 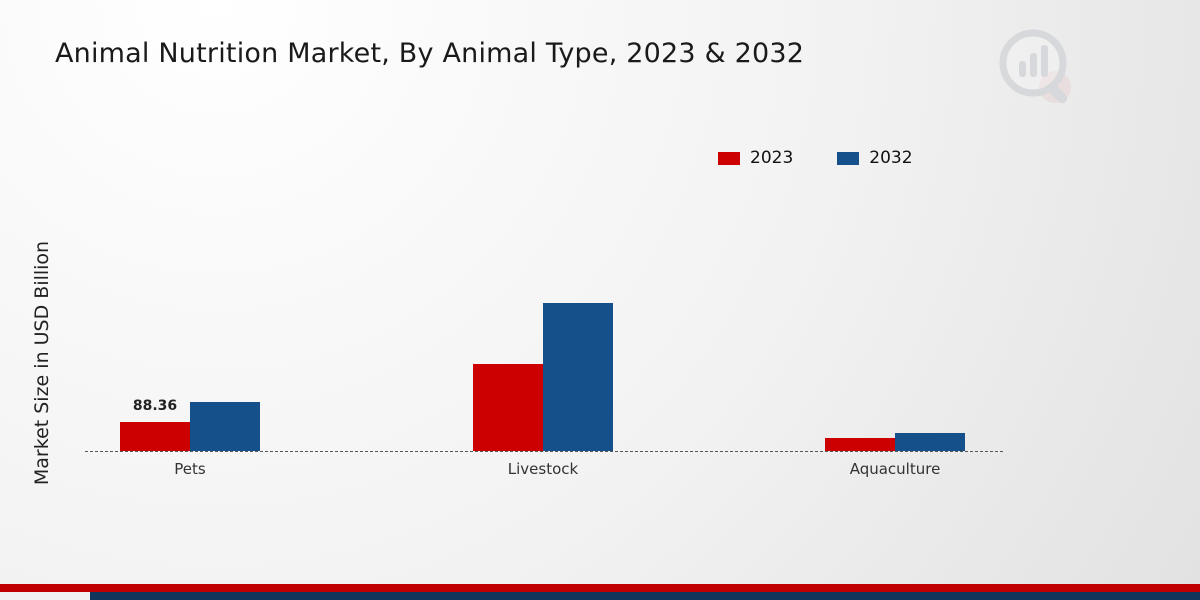 What do you see at coordinates (930, 442) in the screenshot?
I see `bar-aquaculture-2032` at bounding box center [930, 442].